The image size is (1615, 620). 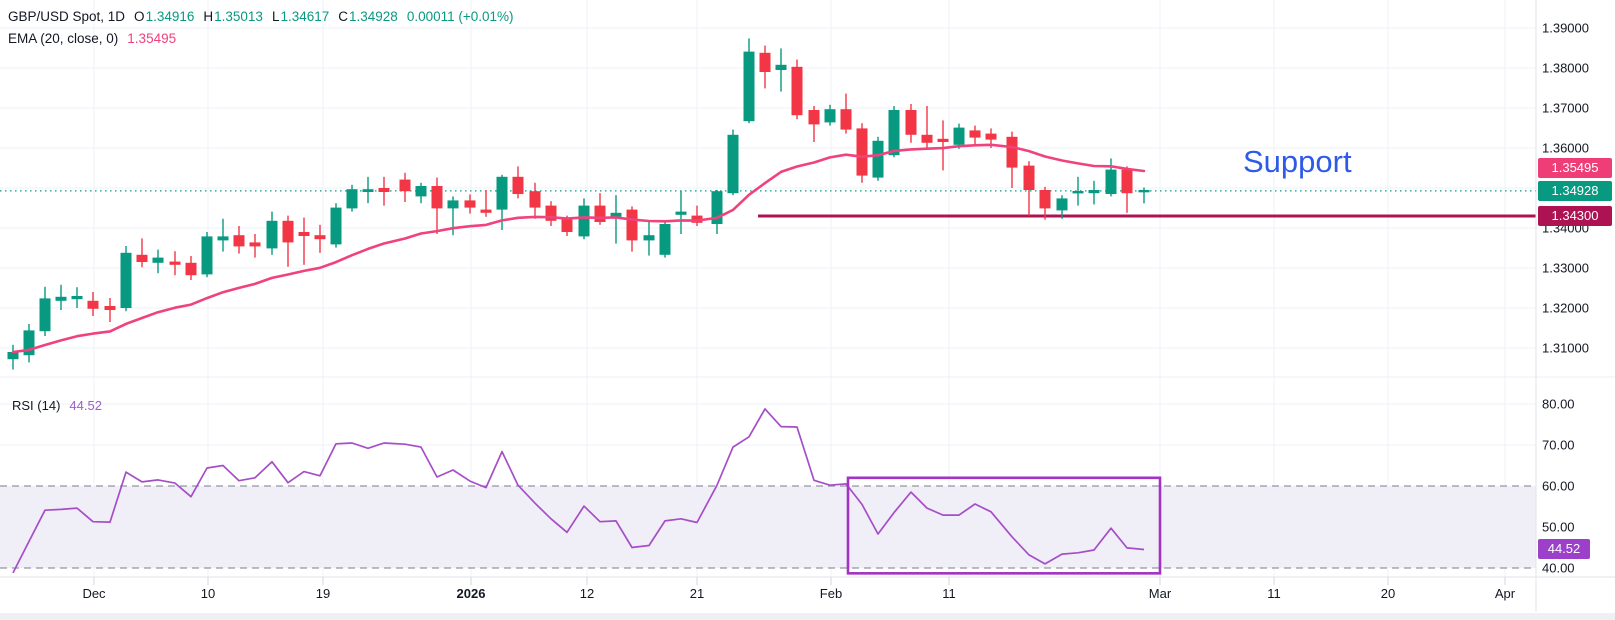 I want to click on time-axis-label: Apr, so click(x=1505, y=593).